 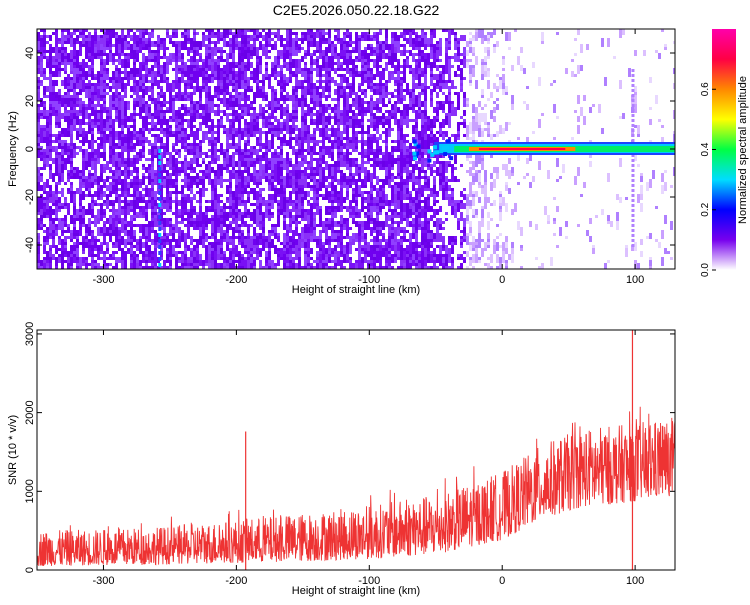 I want to click on y-tick-label: -20, so click(x=30, y=197).